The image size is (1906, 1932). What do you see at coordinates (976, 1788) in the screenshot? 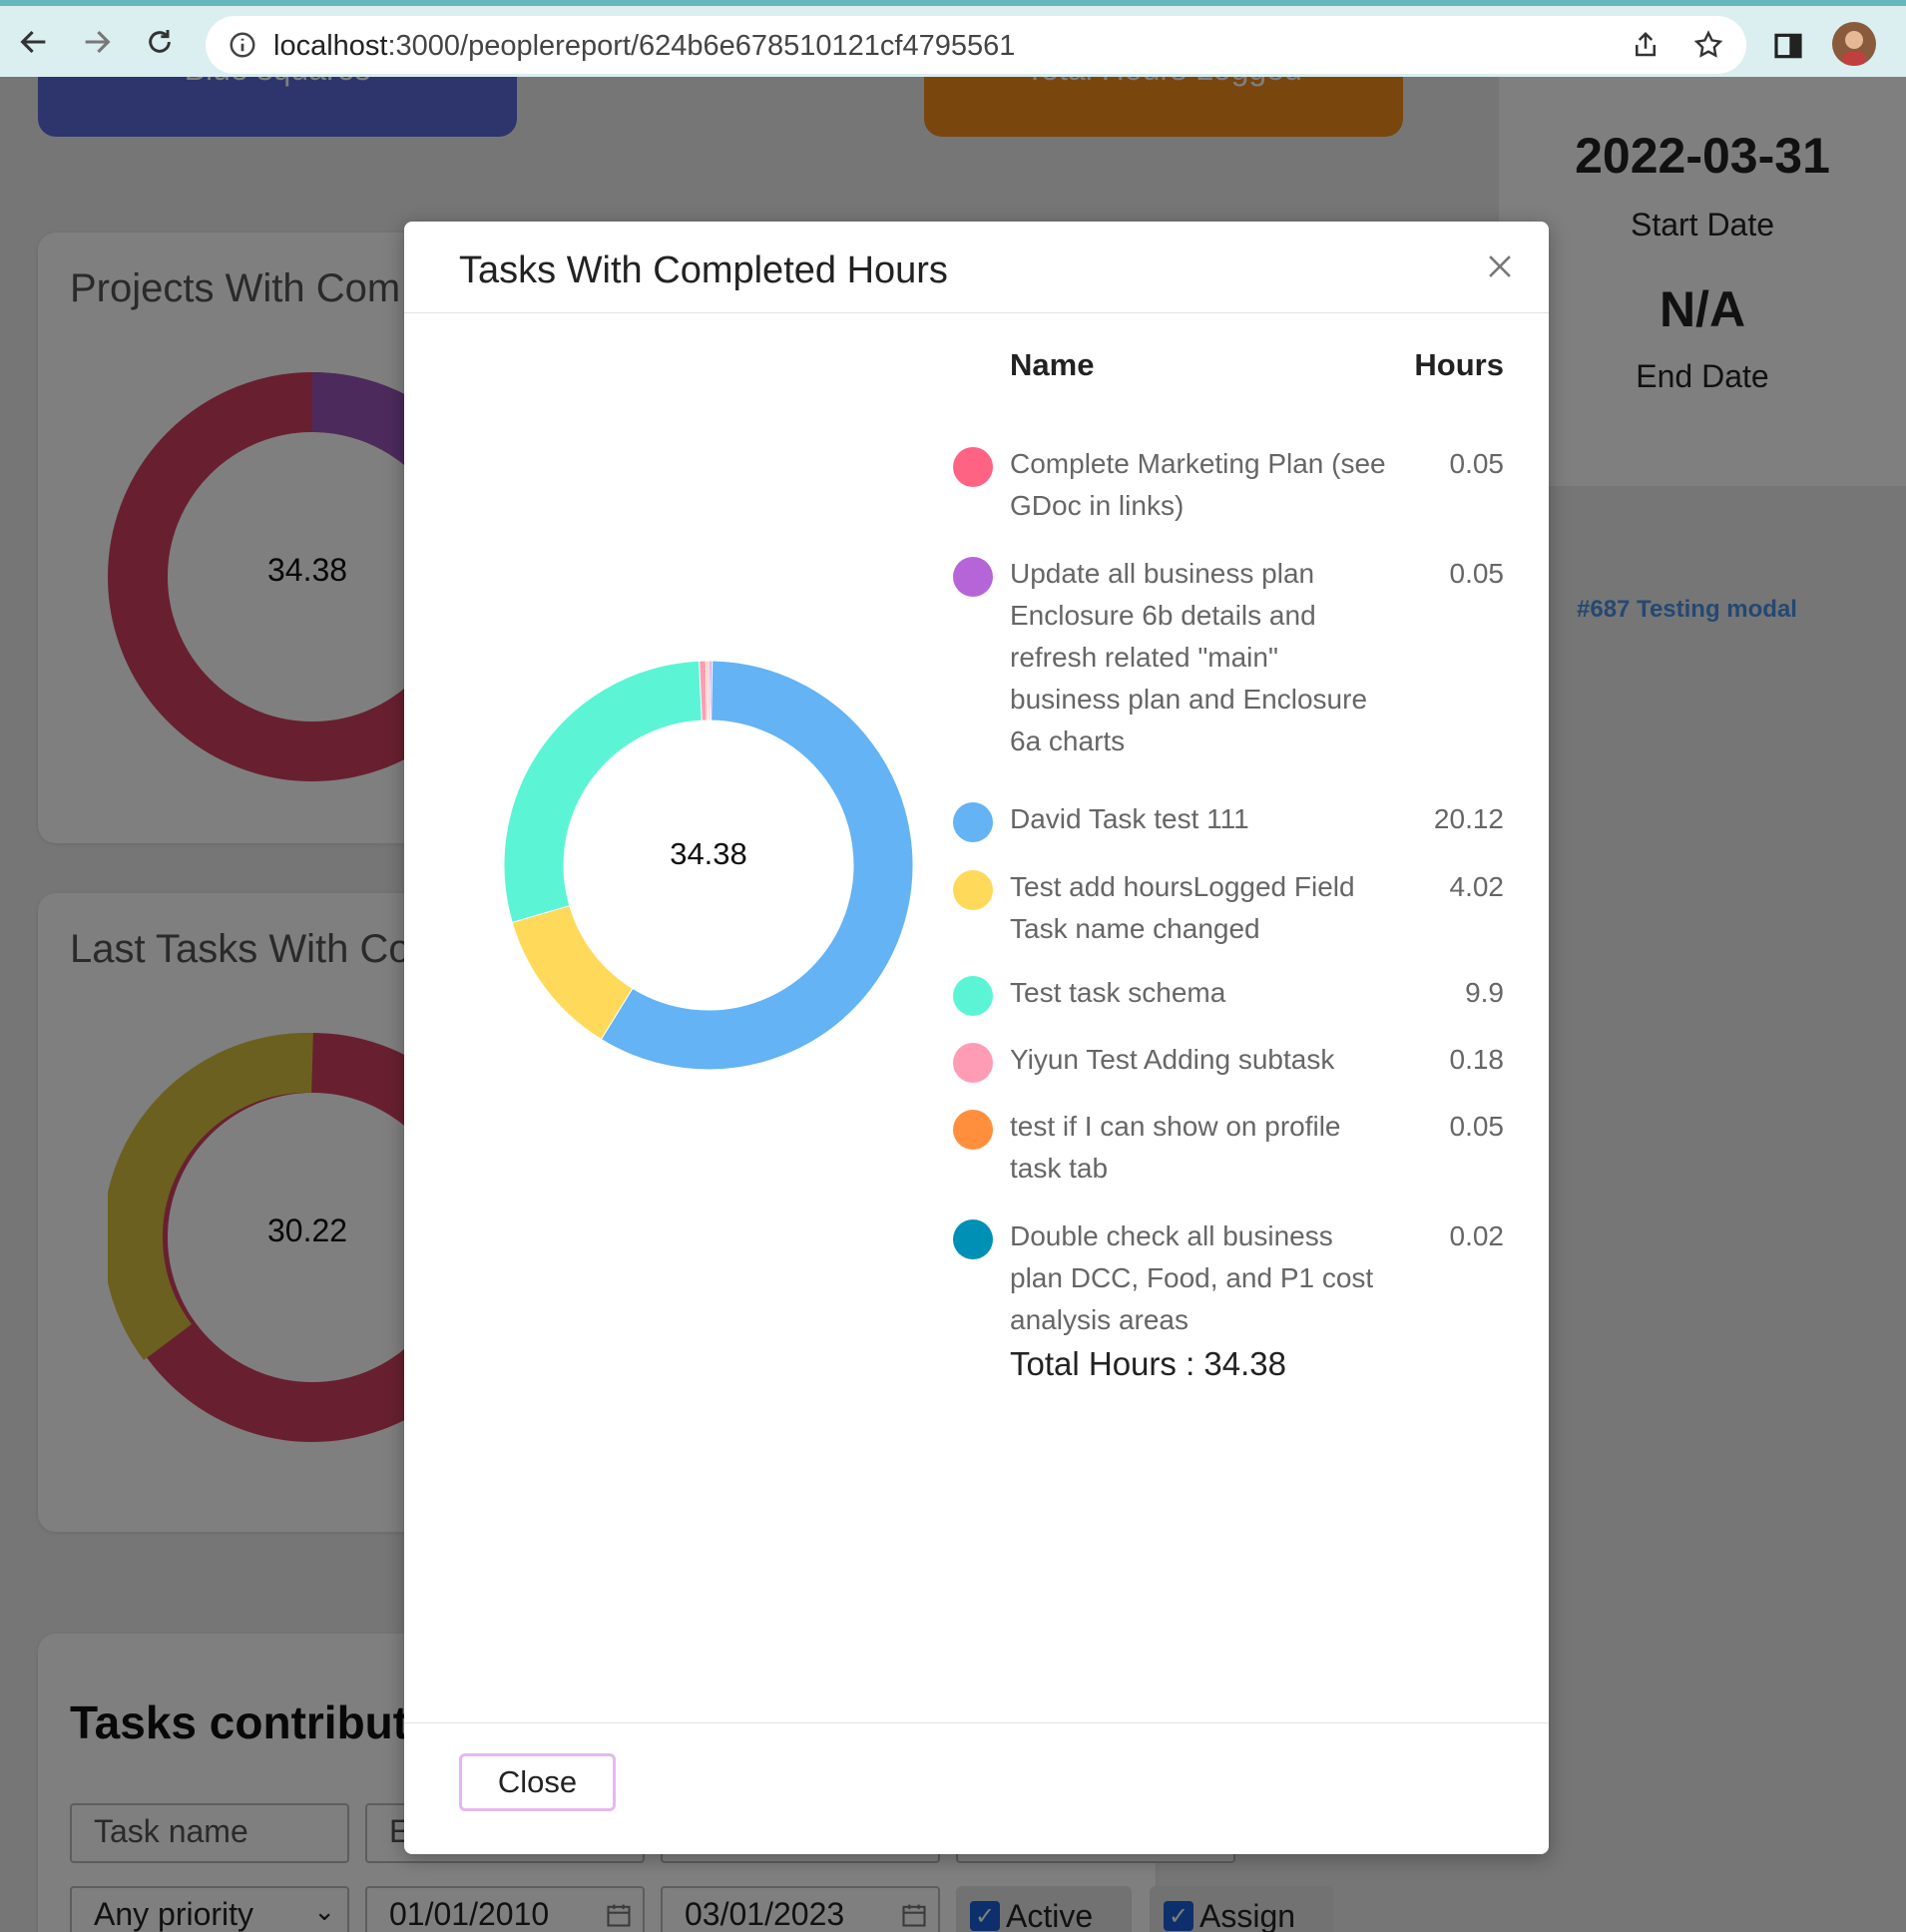
I see `modal-footer: Close` at bounding box center [976, 1788].